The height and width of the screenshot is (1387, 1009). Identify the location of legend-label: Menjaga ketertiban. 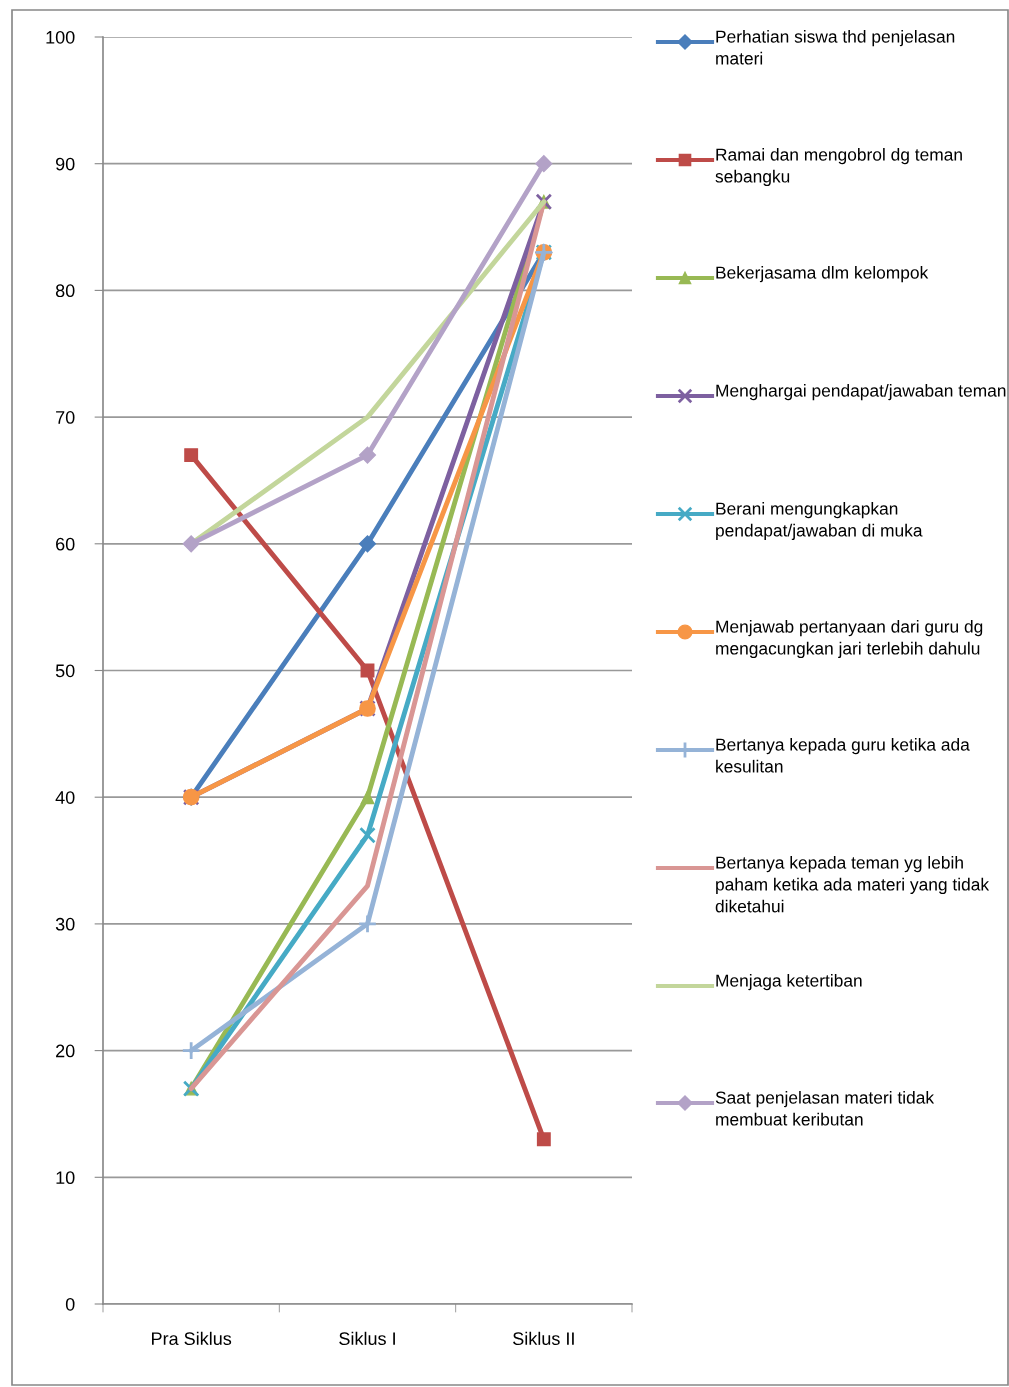
(789, 982).